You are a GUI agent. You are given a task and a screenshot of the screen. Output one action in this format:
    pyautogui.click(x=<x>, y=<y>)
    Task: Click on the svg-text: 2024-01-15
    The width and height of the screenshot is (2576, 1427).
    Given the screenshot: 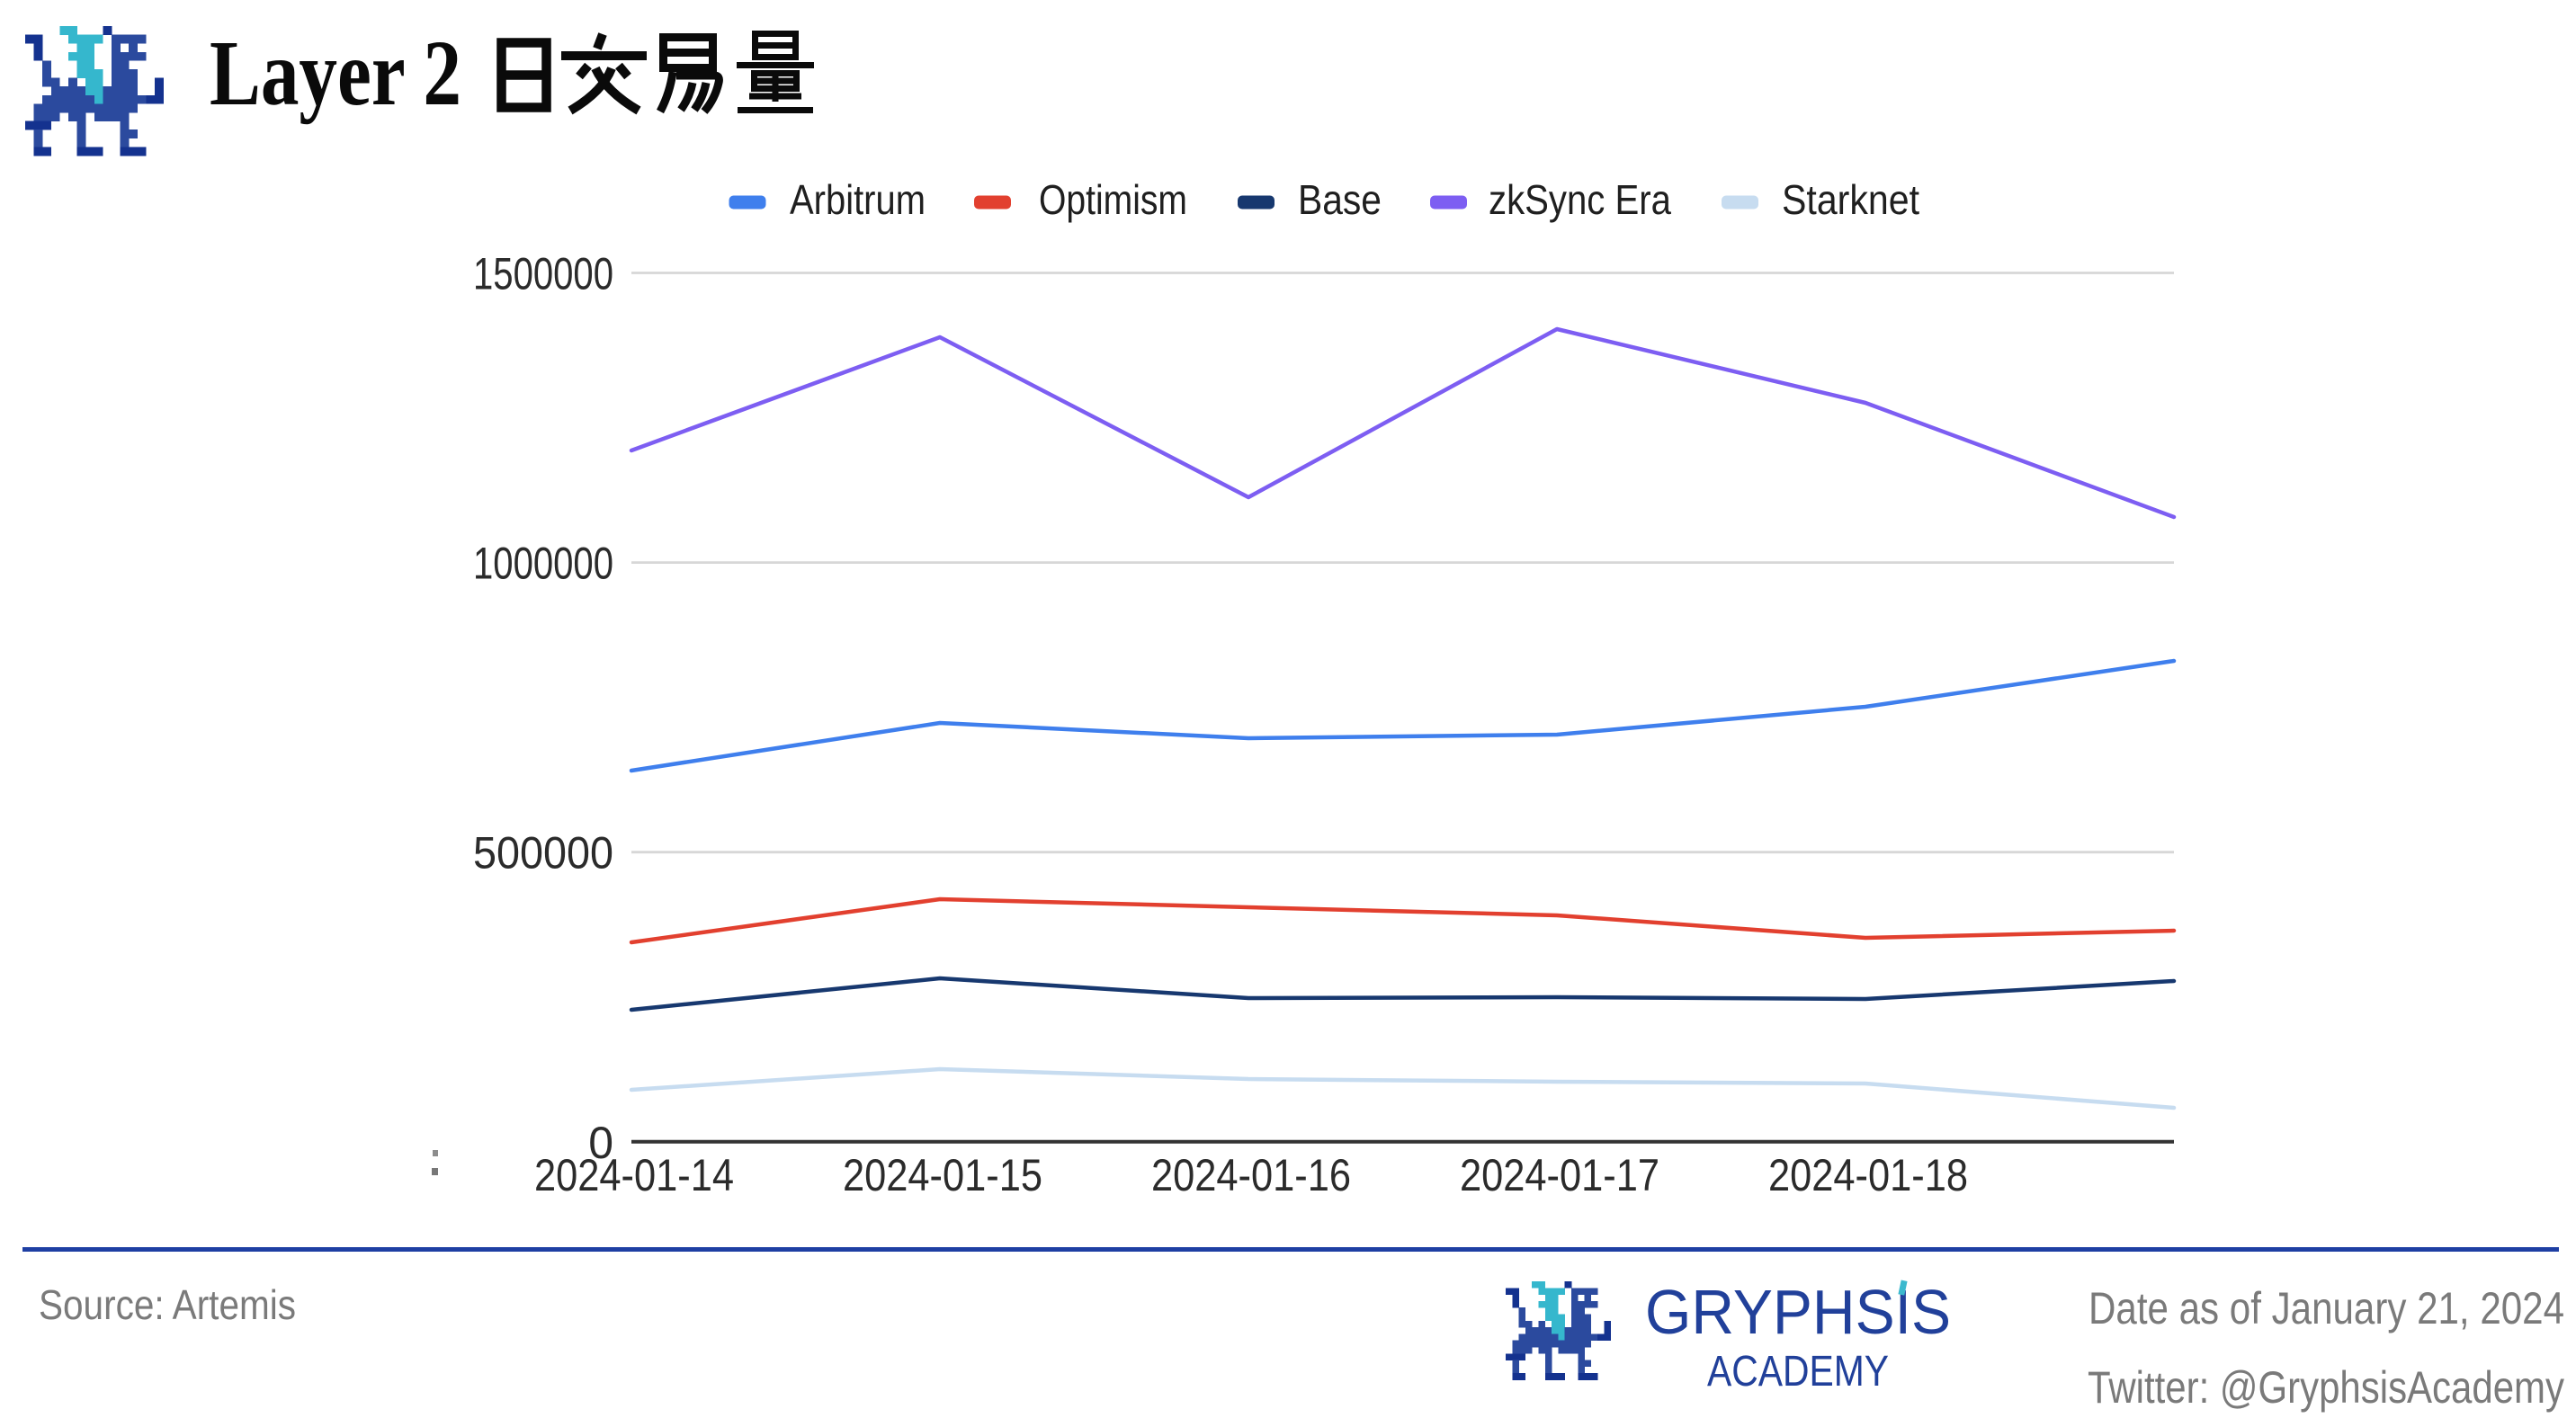 What is the action you would take?
    pyautogui.click(x=942, y=1175)
    